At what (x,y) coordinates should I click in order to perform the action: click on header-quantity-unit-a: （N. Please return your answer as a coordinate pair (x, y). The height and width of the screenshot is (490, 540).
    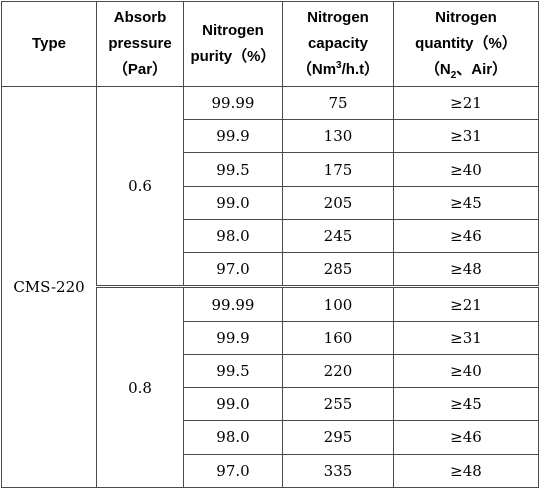
    Looking at the image, I should click on (437, 69).